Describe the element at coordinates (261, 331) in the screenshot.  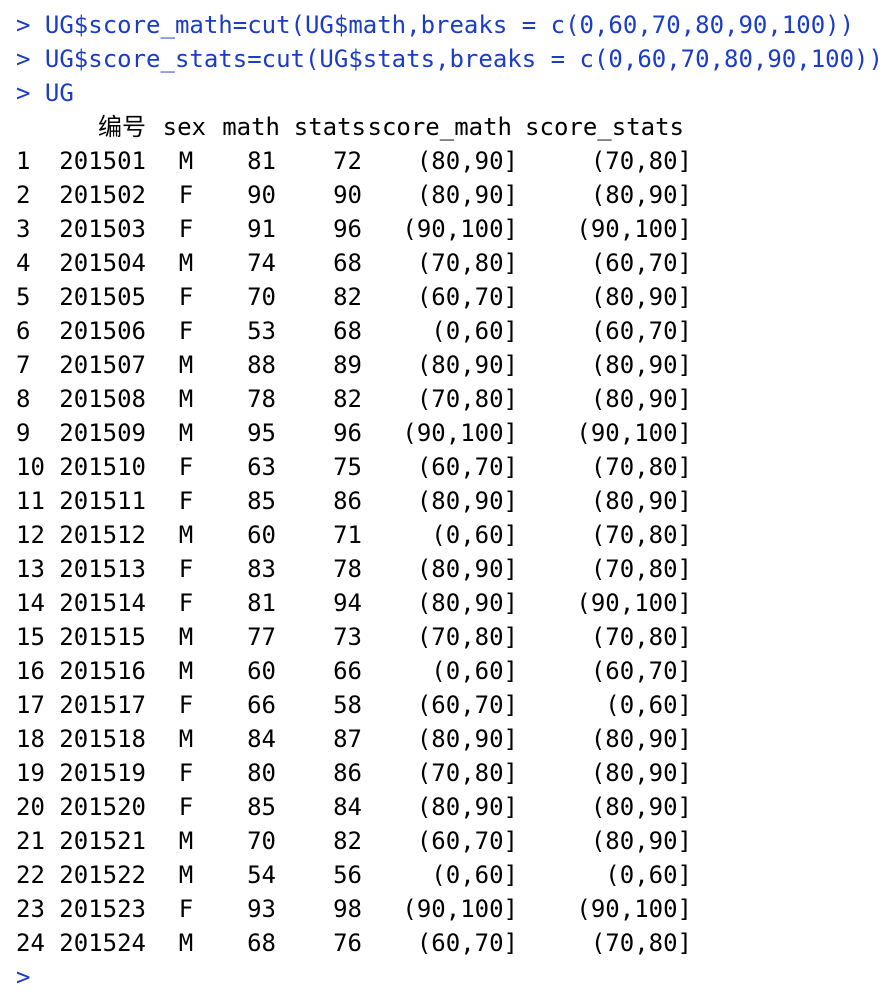
I see `row-math: 53` at that location.